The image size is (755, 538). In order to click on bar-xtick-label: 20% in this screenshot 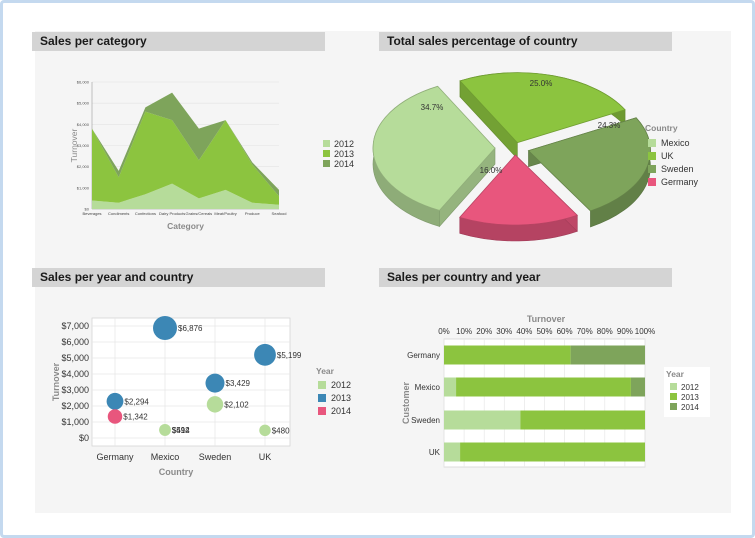, I will do `click(484, 331)`.